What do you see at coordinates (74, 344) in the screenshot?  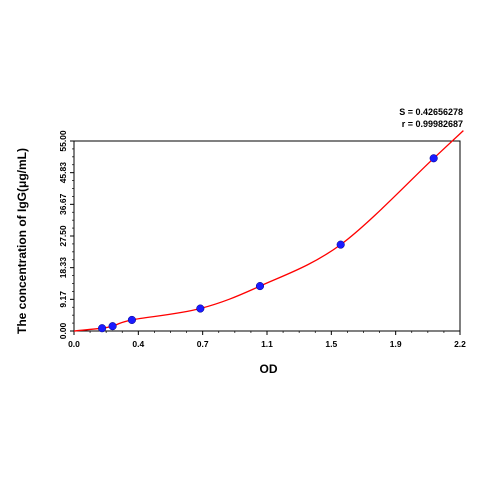 I see `x-tick-label: 0.0` at bounding box center [74, 344].